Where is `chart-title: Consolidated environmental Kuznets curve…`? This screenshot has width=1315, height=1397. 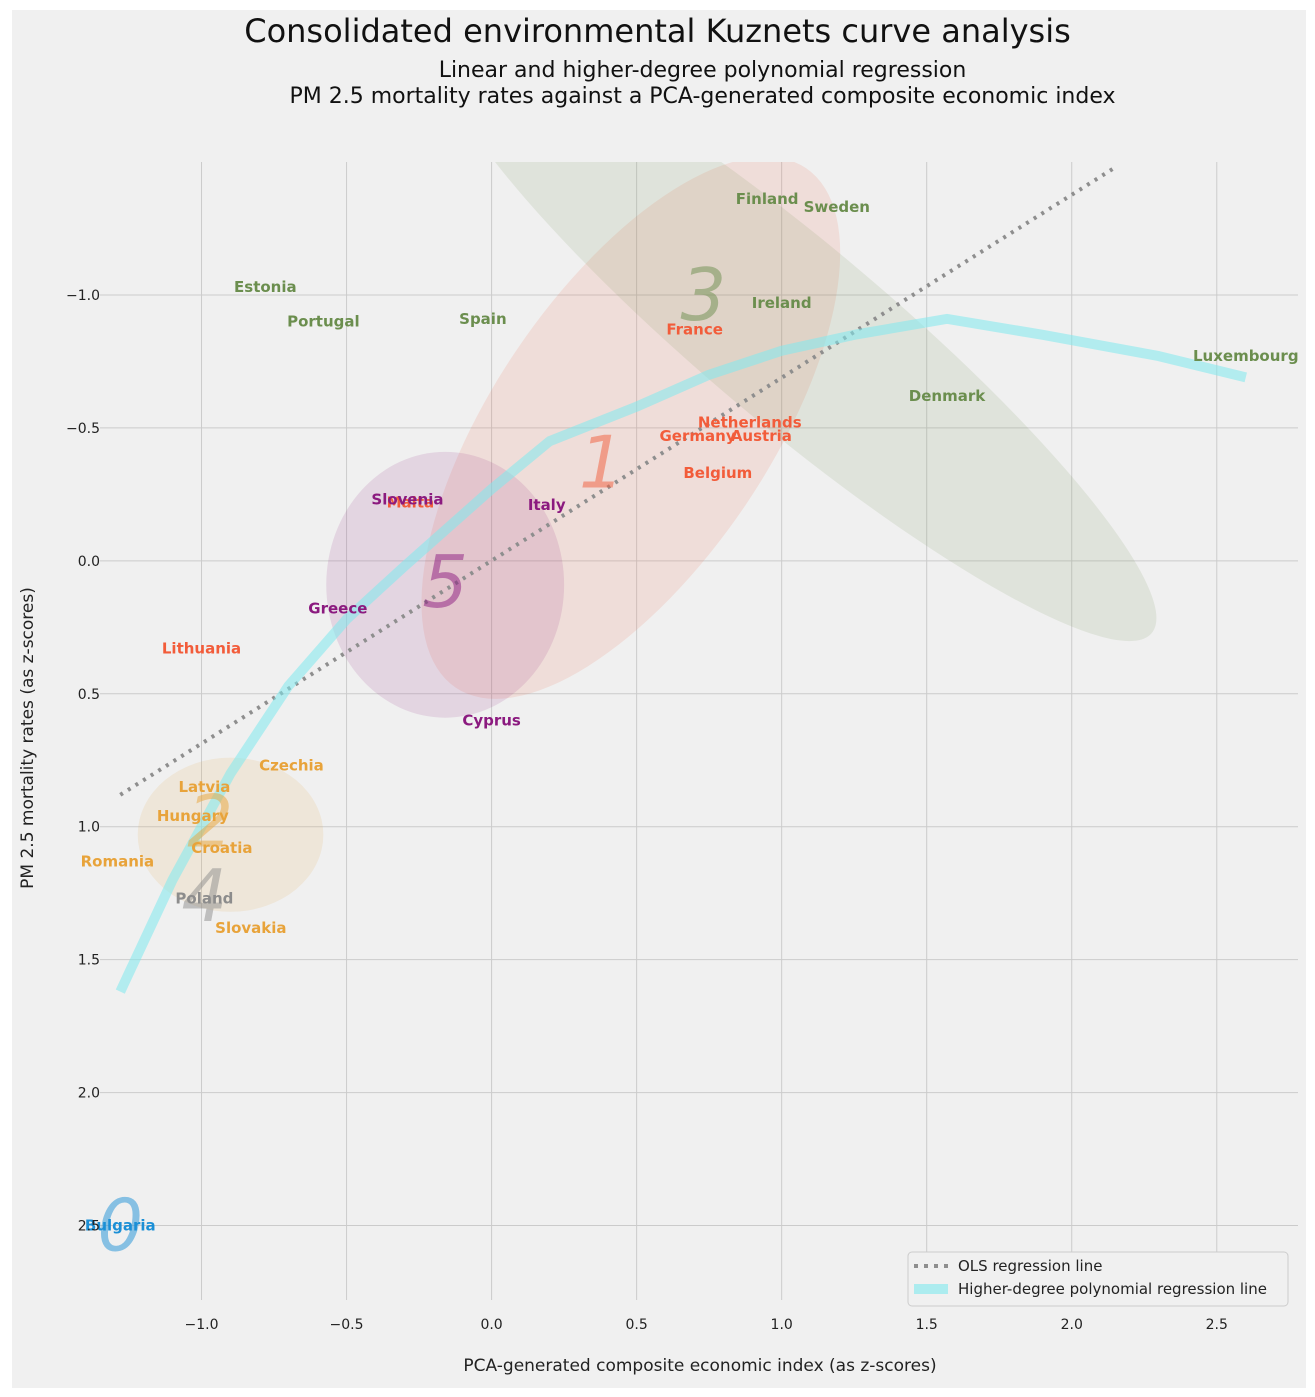 chart-title: Consolidated environmental Kuznets curve… is located at coordinates (657, 31).